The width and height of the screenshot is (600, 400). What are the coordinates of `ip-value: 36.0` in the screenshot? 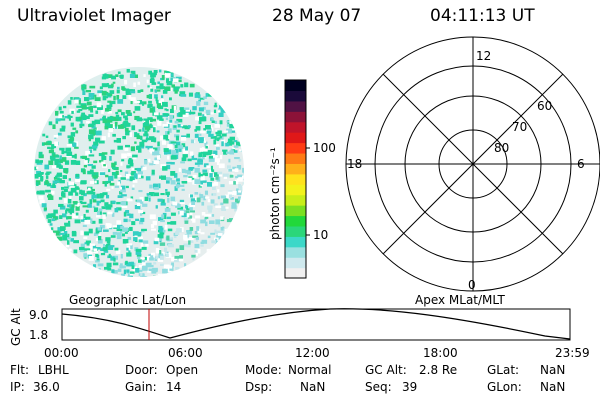 It's located at (46, 387).